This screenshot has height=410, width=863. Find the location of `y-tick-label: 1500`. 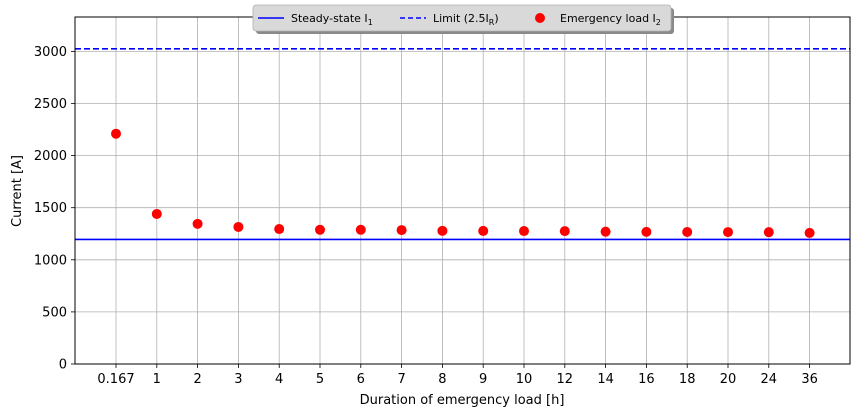

y-tick-label: 1500 is located at coordinates (50, 208).